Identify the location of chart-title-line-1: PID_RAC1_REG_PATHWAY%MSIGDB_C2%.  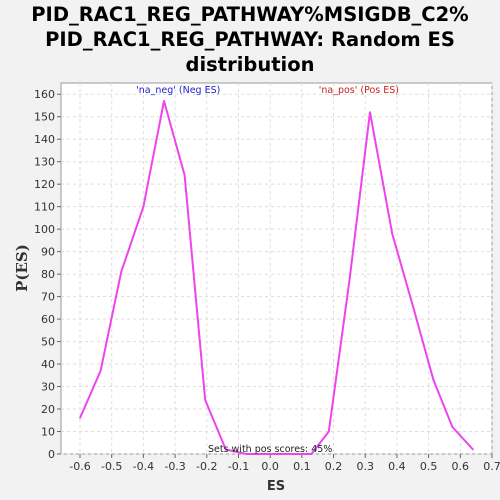
(250, 14).